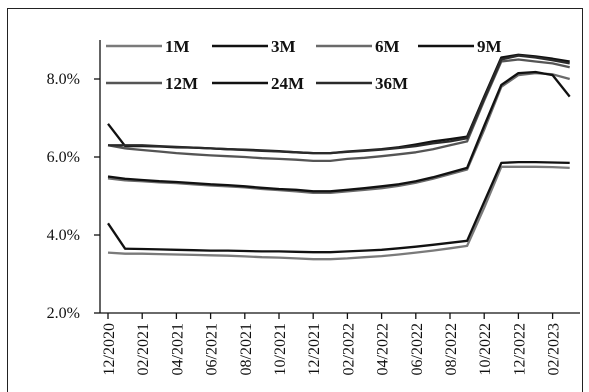  What do you see at coordinates (348, 349) in the screenshot?
I see `x-tick-label: 02/2022` at bounding box center [348, 349].